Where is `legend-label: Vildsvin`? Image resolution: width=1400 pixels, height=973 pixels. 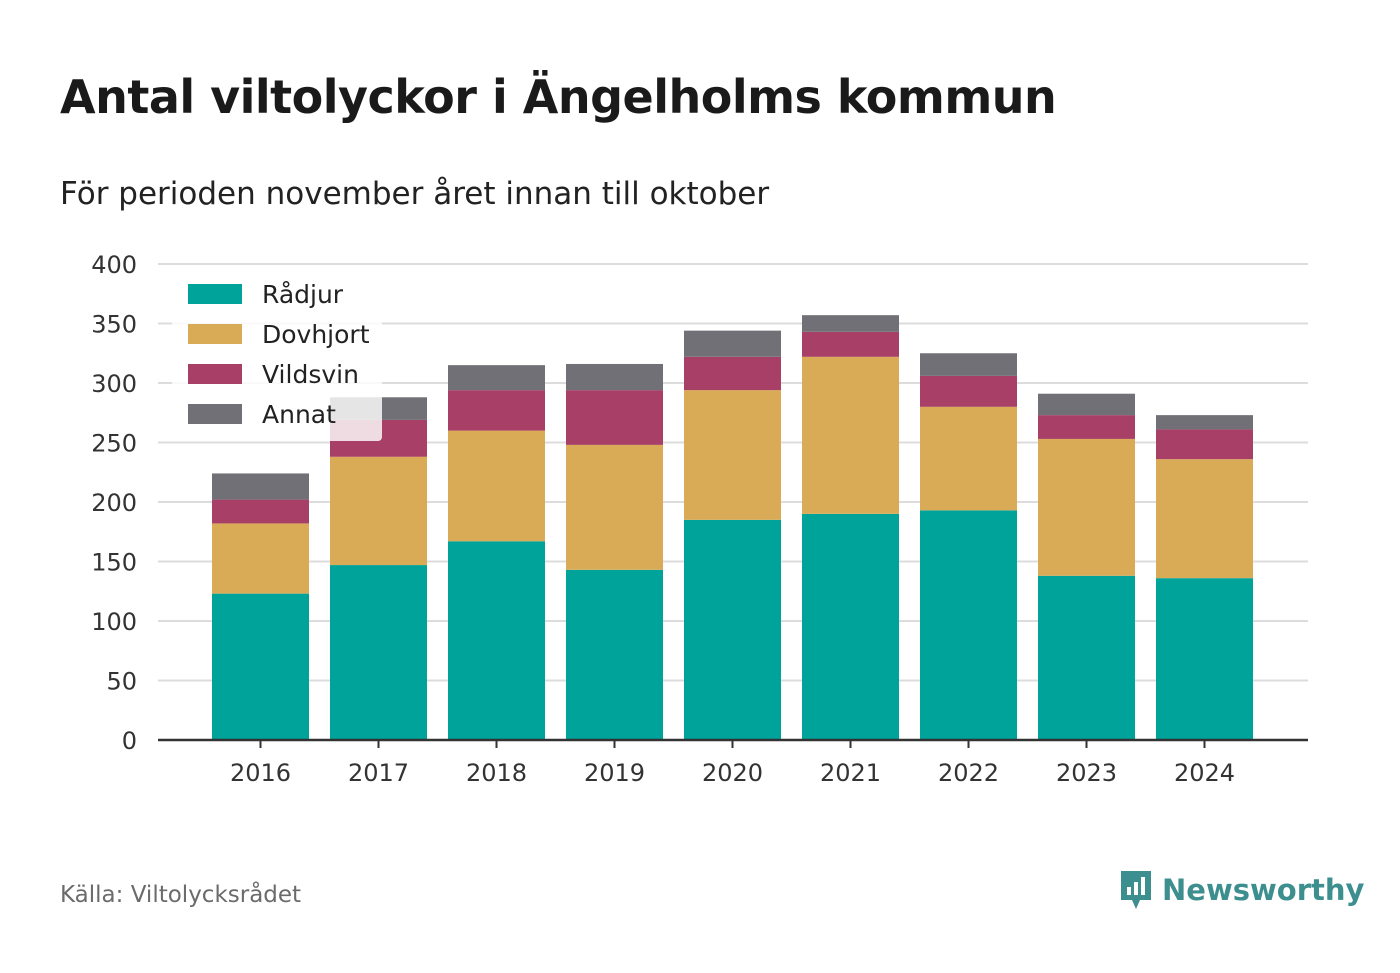 legend-label: Vildsvin is located at coordinates (310, 374).